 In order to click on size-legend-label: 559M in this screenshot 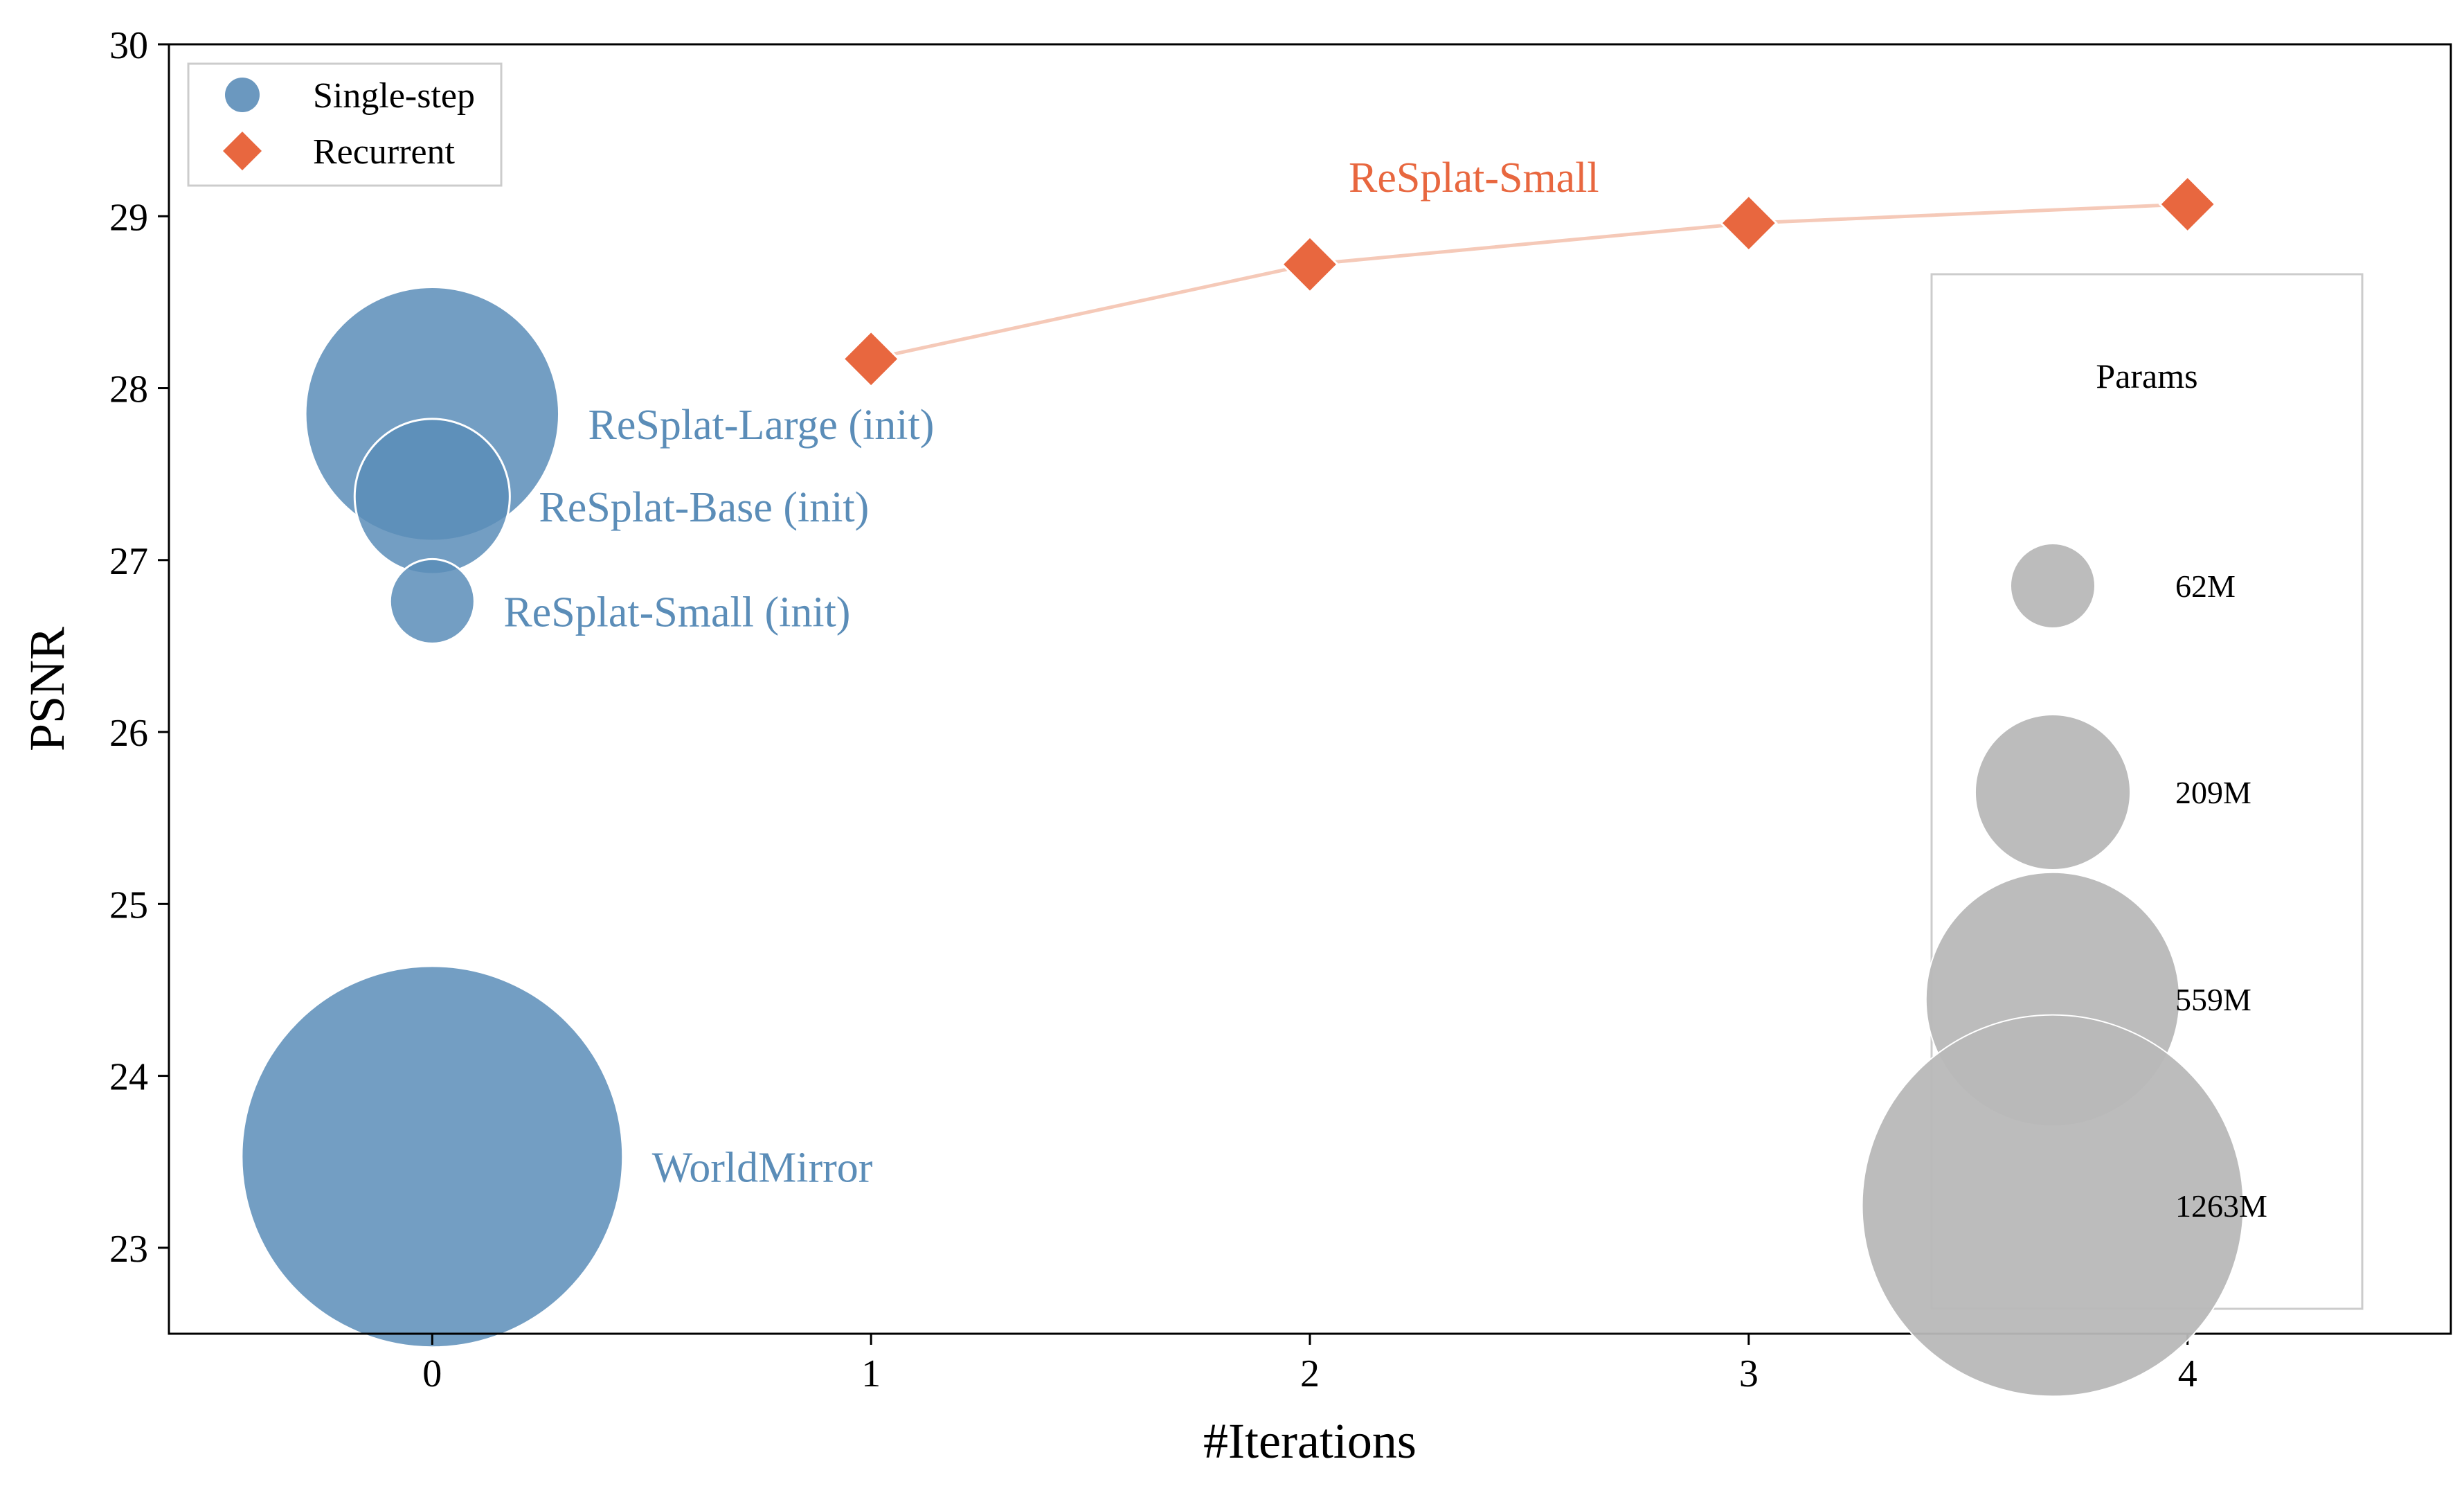, I will do `click(2213, 1000)`.